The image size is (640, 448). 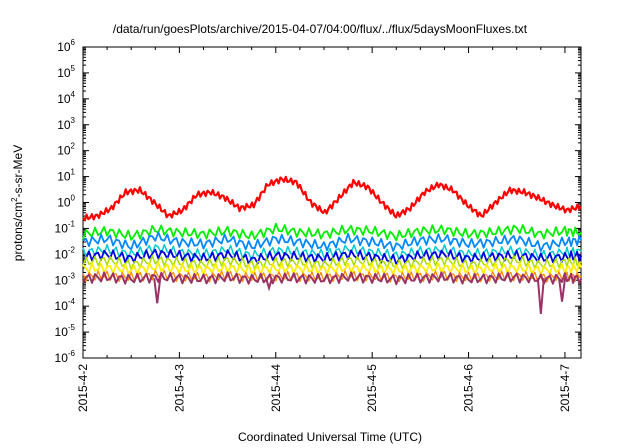 I want to click on y-tick-exp: -3, so click(x=72, y=275).